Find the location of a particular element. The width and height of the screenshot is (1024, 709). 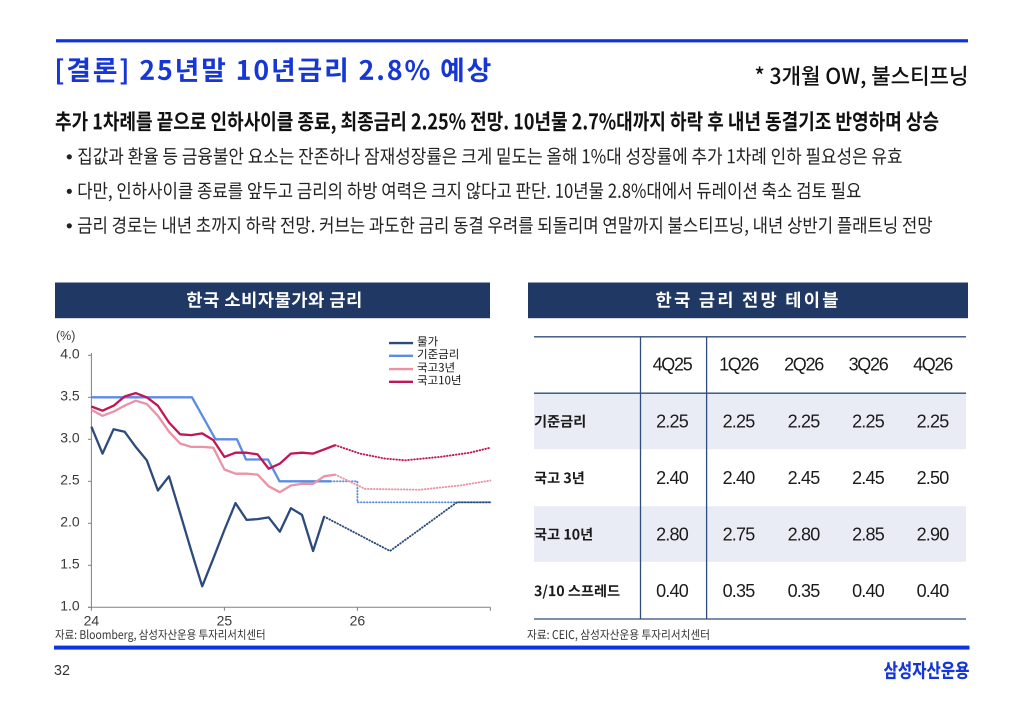

svg-text: 3.5 is located at coordinates (70, 396).